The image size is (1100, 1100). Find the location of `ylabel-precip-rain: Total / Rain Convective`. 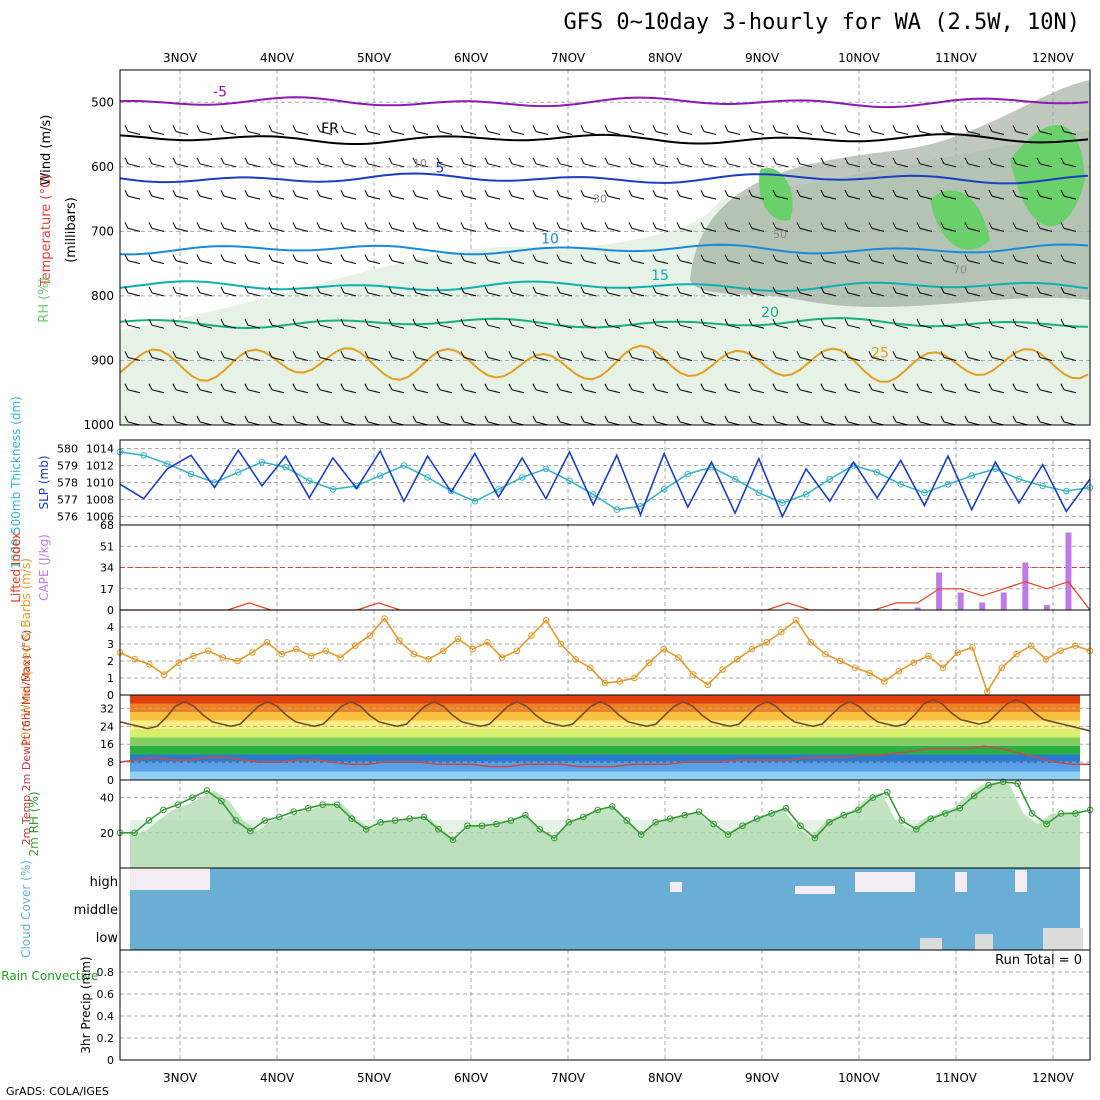

ylabel-precip-rain: Total / Rain Convective is located at coordinates (49, 976).